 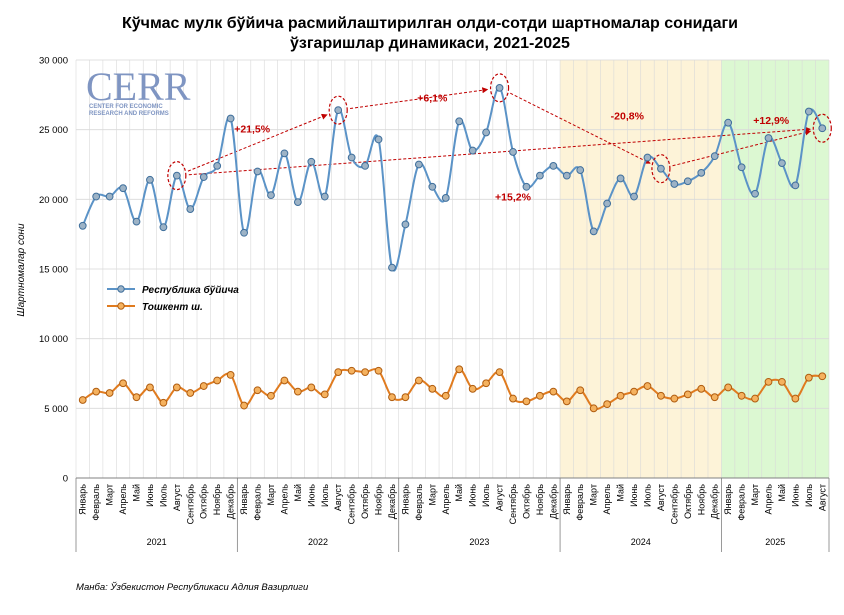 I want to click on logo-subtitle-1: CENTER FOR ECONOMIC, so click(x=126, y=107).